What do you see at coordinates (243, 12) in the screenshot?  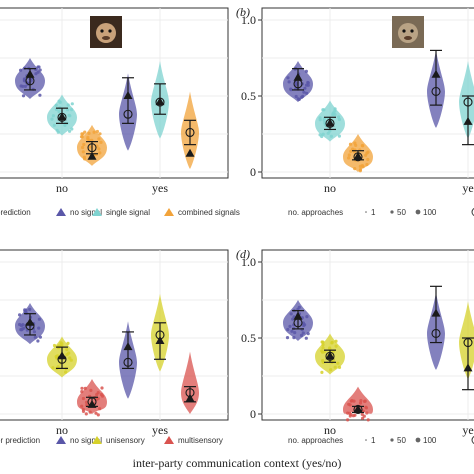 I see `panel-label: (b)` at bounding box center [243, 12].